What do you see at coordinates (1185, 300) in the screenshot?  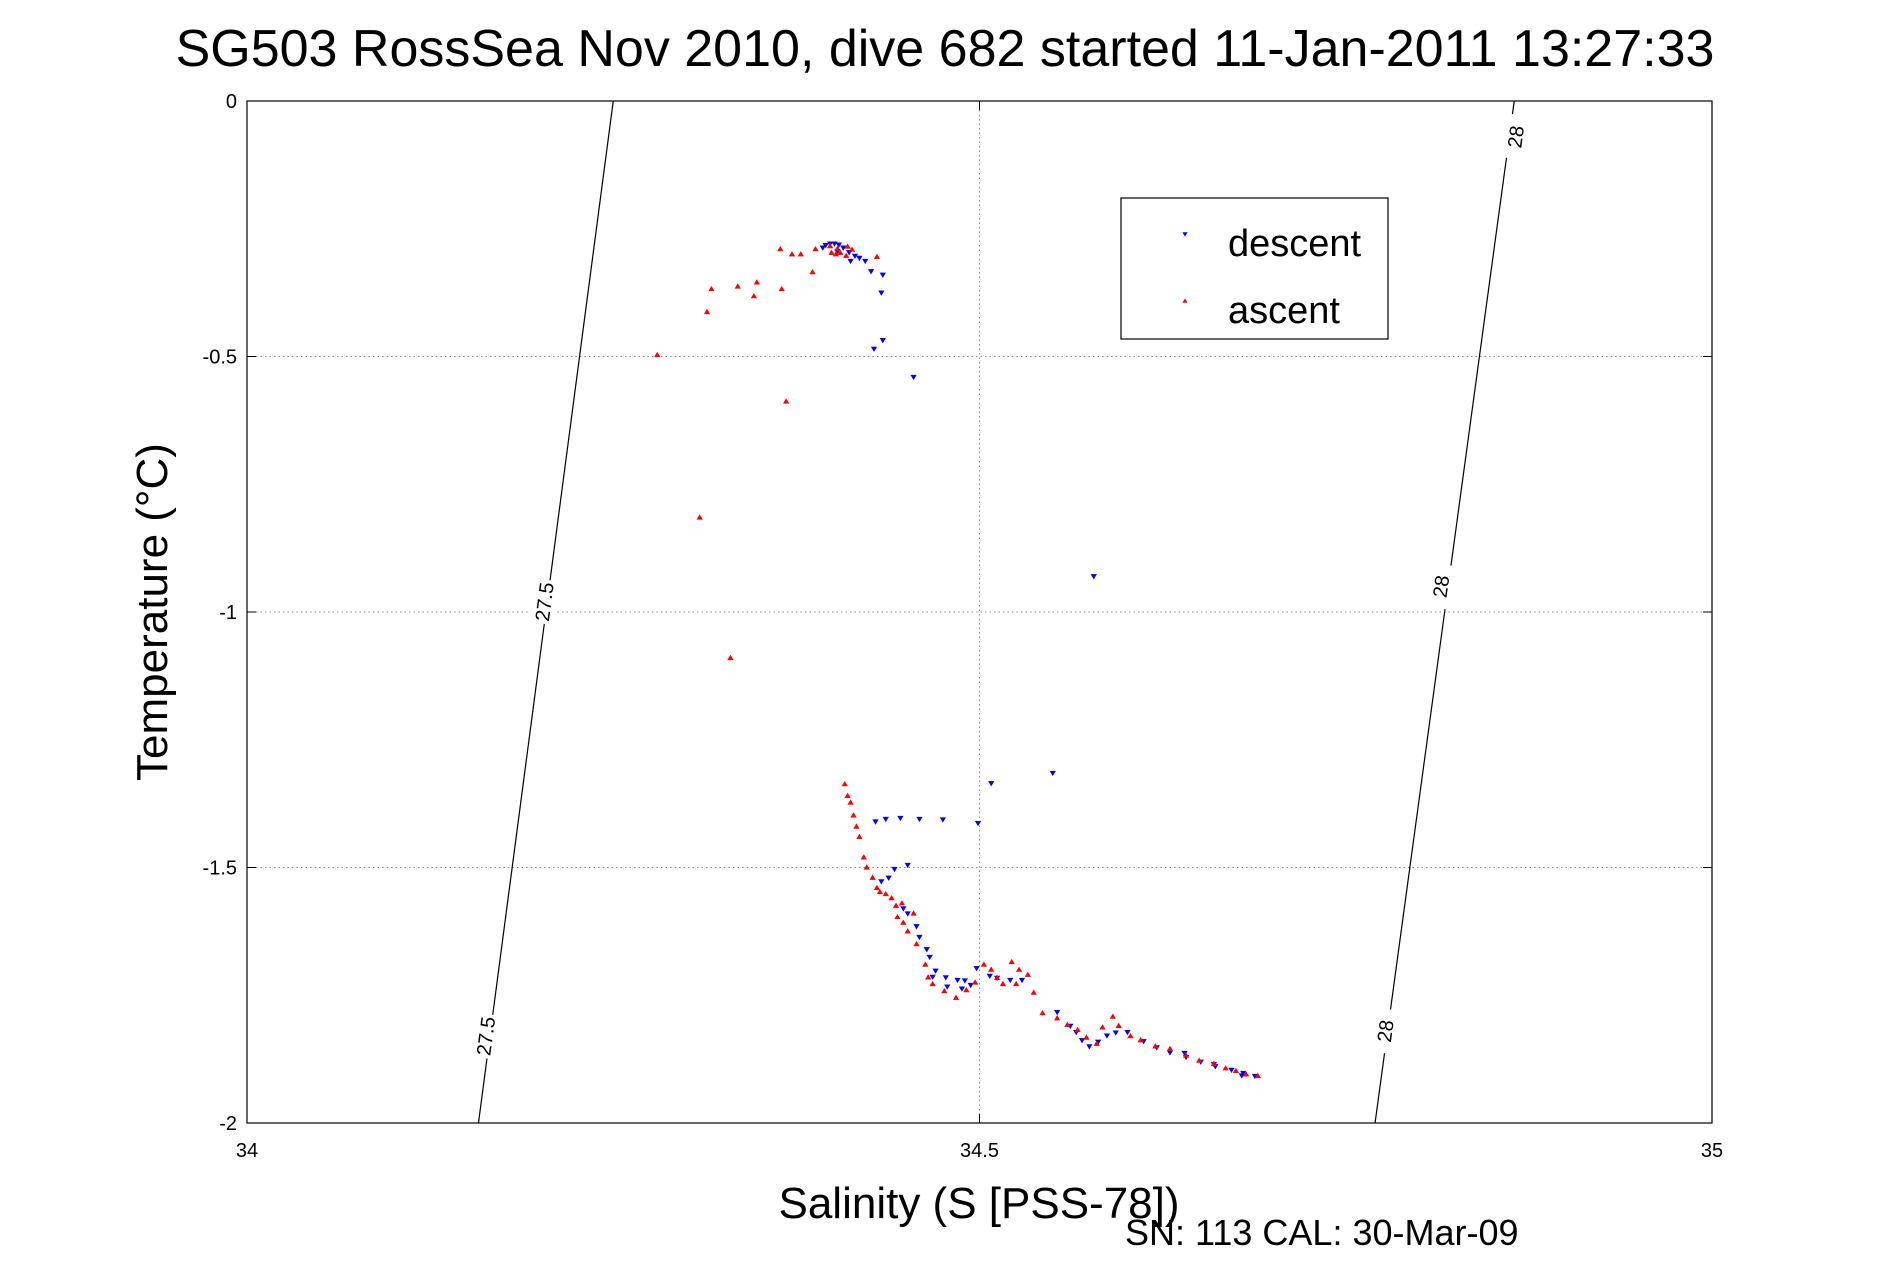 I see `legend-marker-ascent` at bounding box center [1185, 300].